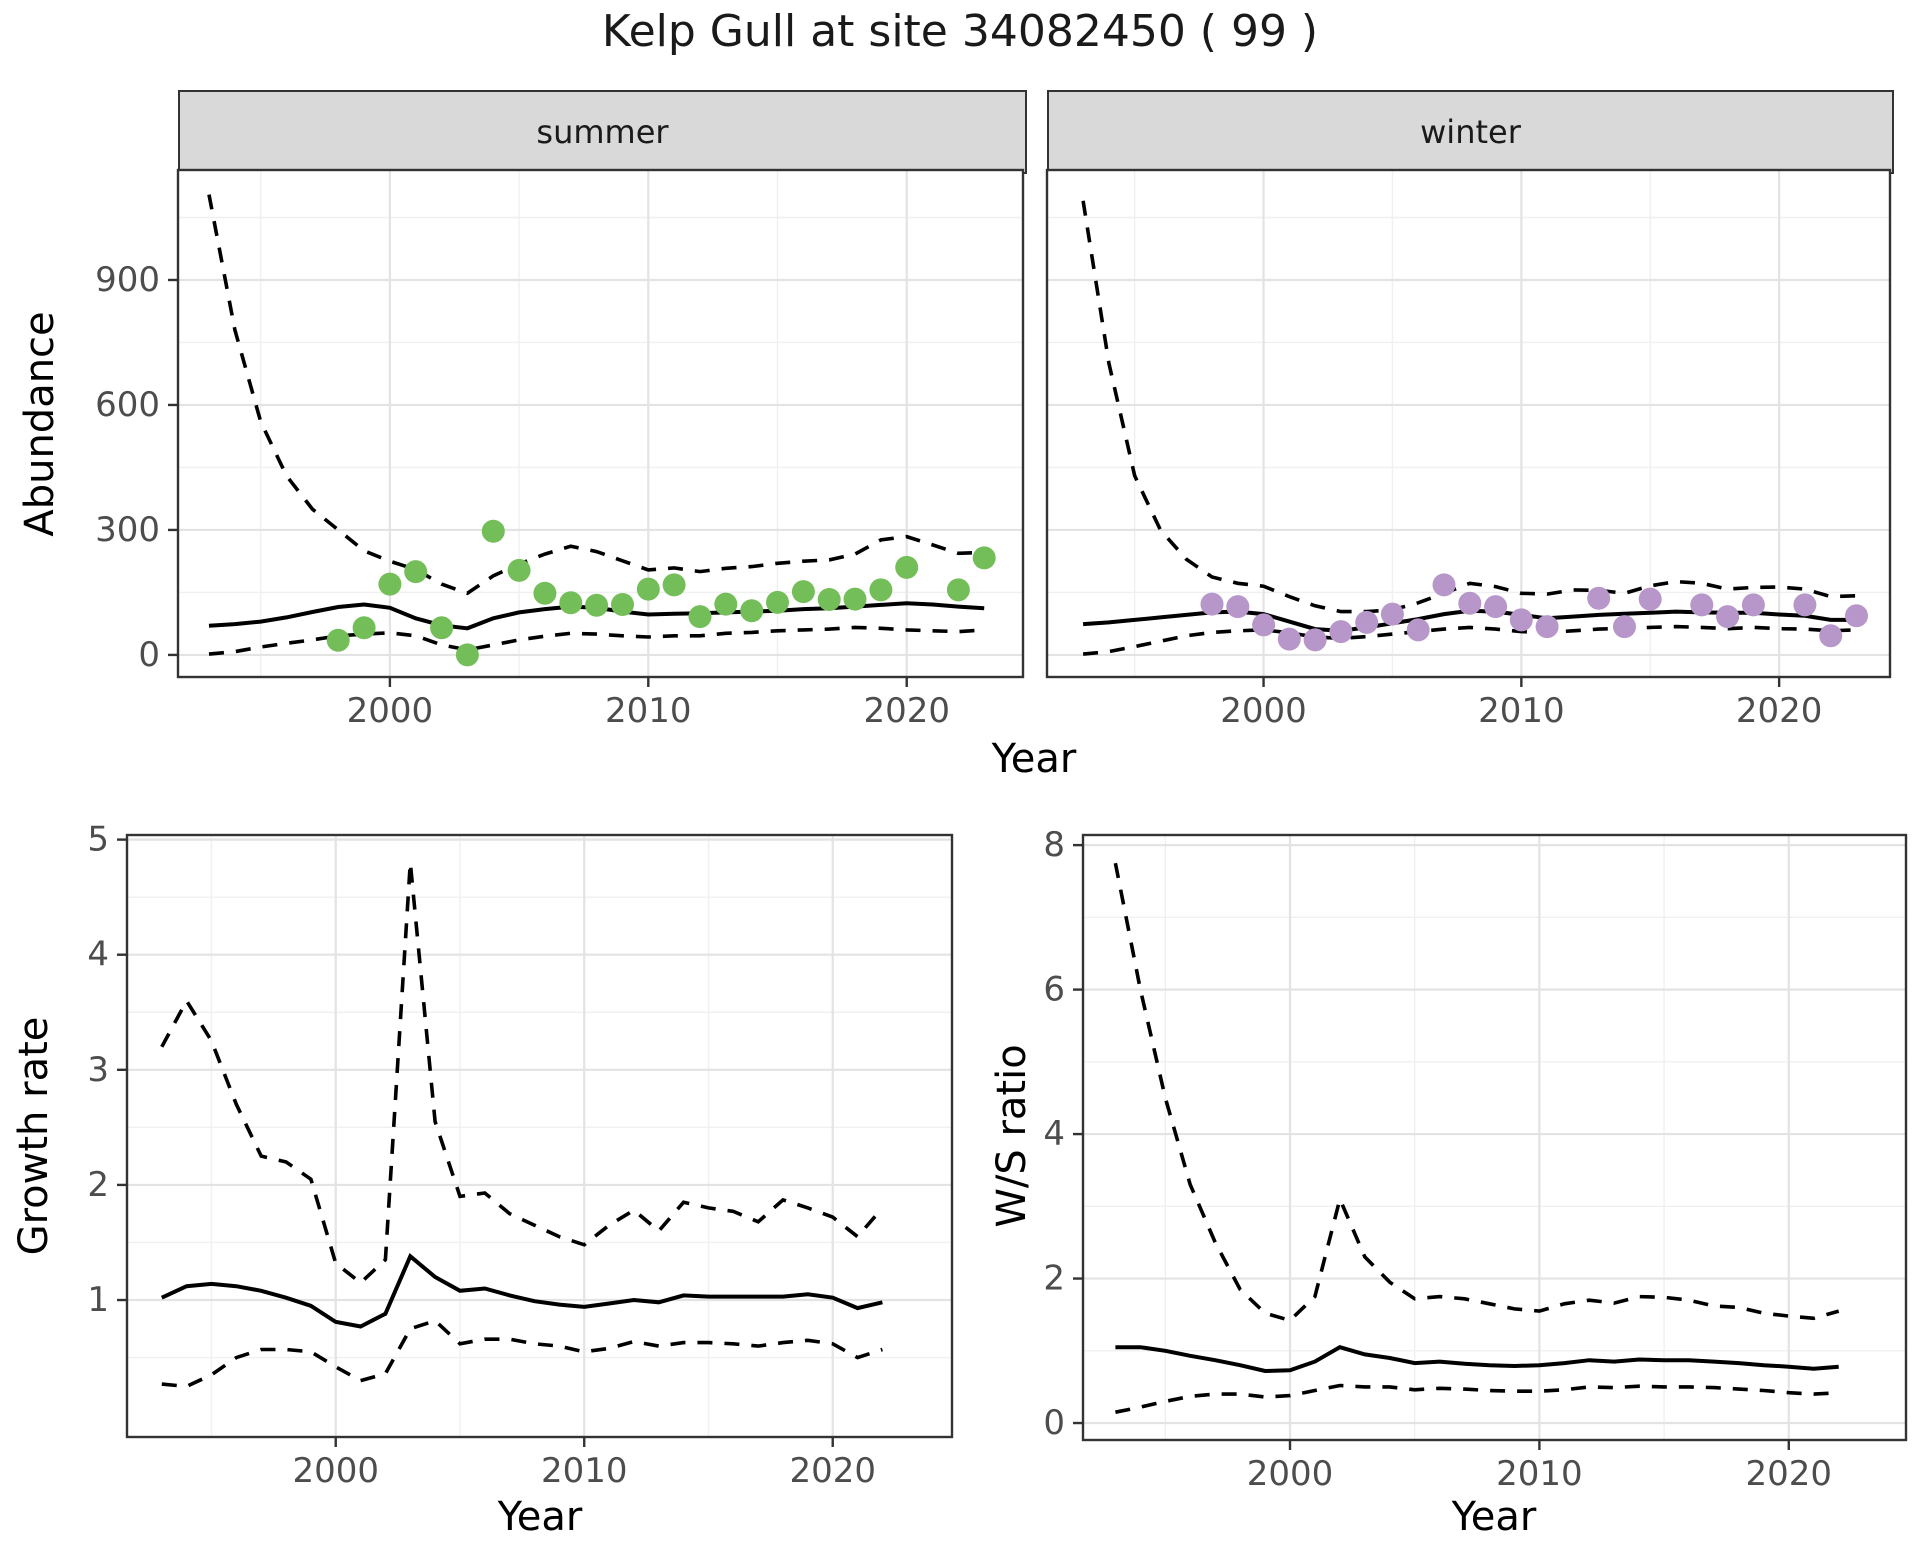 The width and height of the screenshot is (1920, 1560). Describe the element at coordinates (1779, 711) in the screenshot. I see `abundance-winter-x-tick-label: 2020` at that location.